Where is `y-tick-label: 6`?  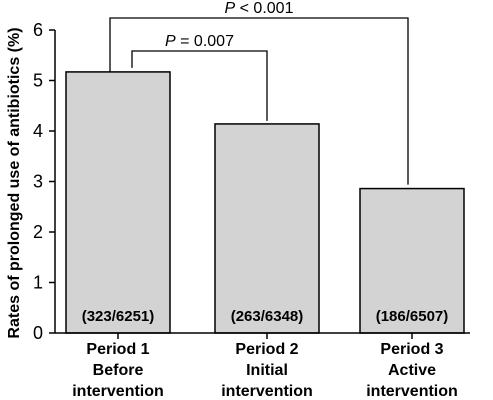 y-tick-label: 6 is located at coordinates (38, 30).